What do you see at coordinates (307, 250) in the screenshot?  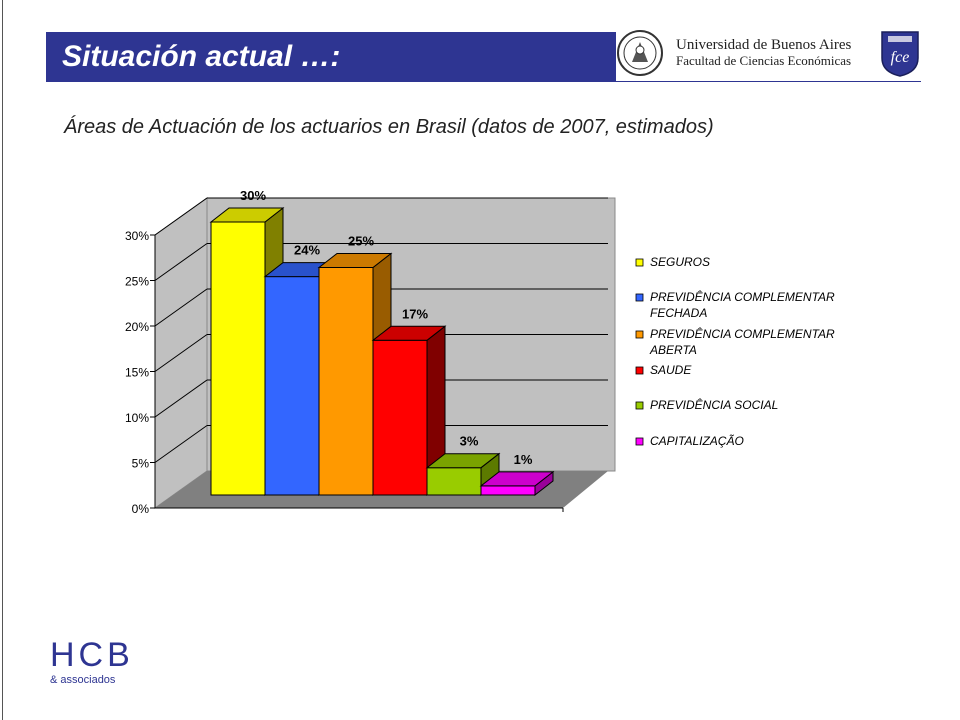 I see `bar-data-label: 24%` at bounding box center [307, 250].